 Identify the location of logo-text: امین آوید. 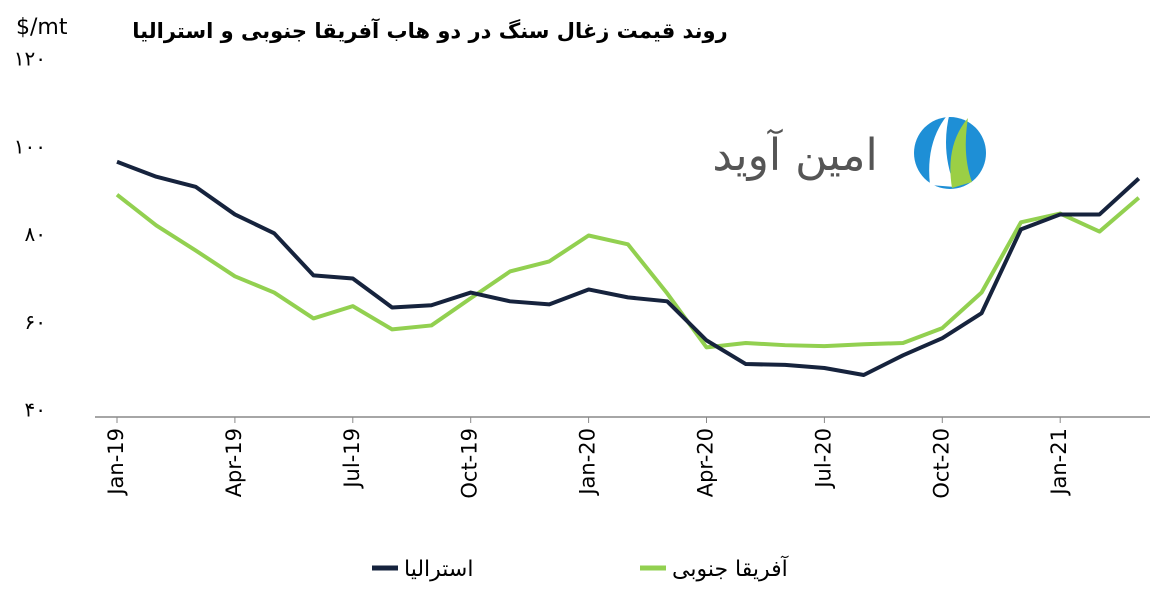
(794, 154).